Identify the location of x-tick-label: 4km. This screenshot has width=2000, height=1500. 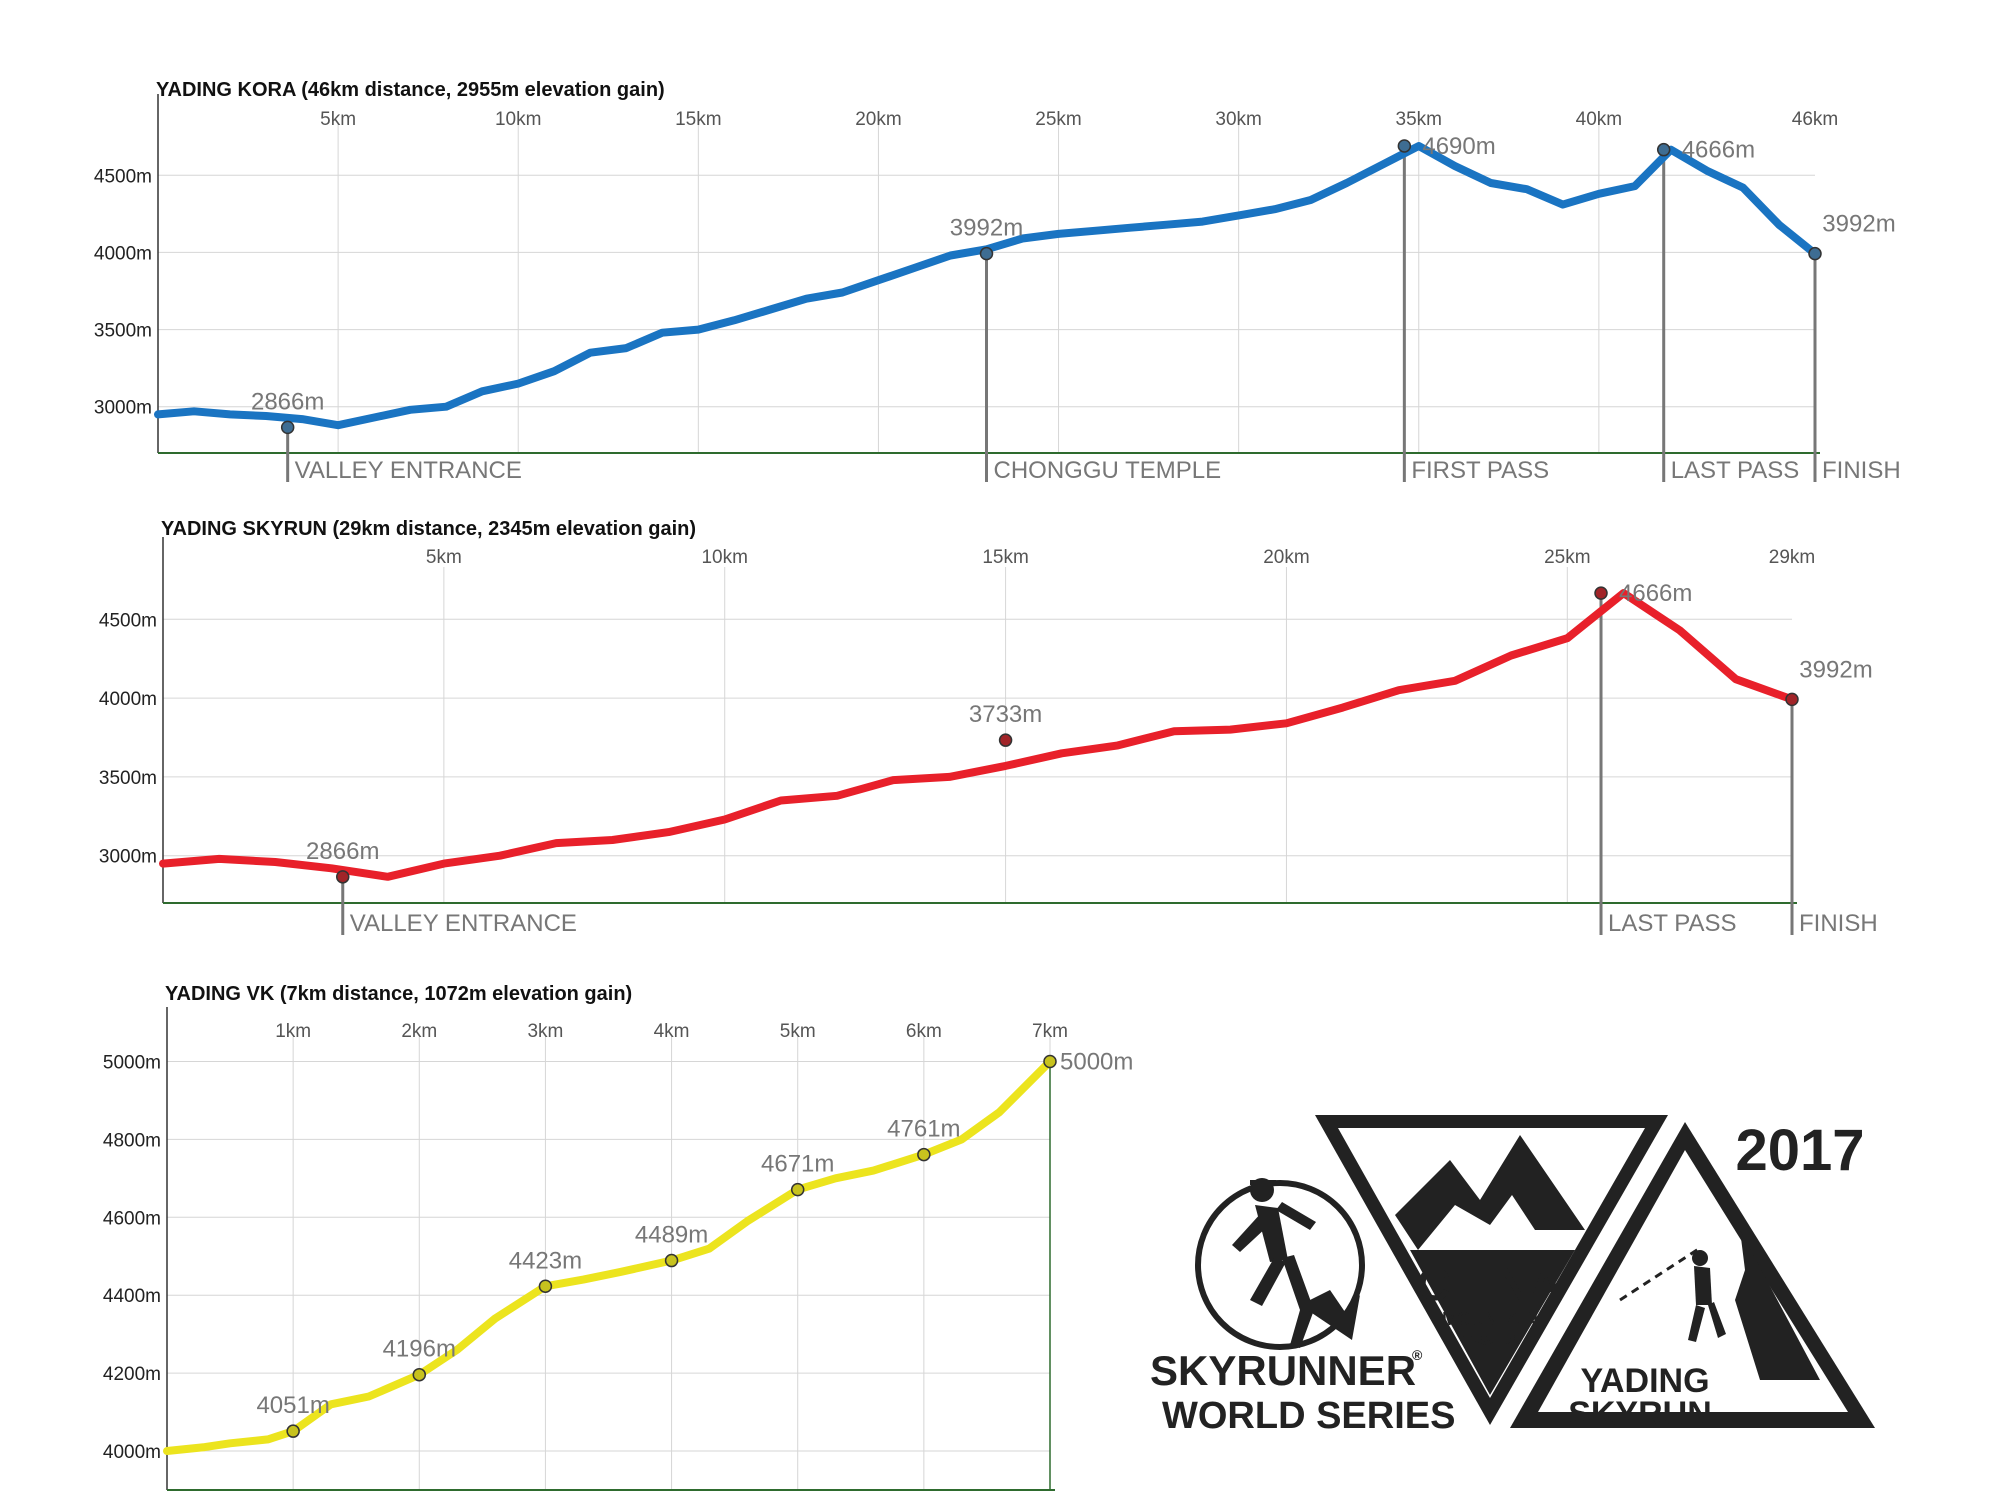
(672, 1031).